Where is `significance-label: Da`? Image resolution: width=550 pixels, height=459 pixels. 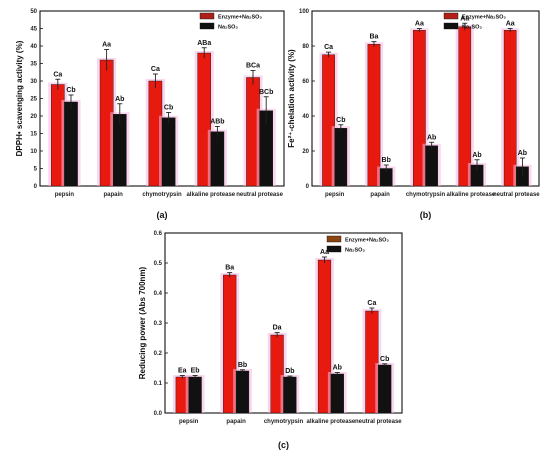
significance-label: Da is located at coordinates (277, 328).